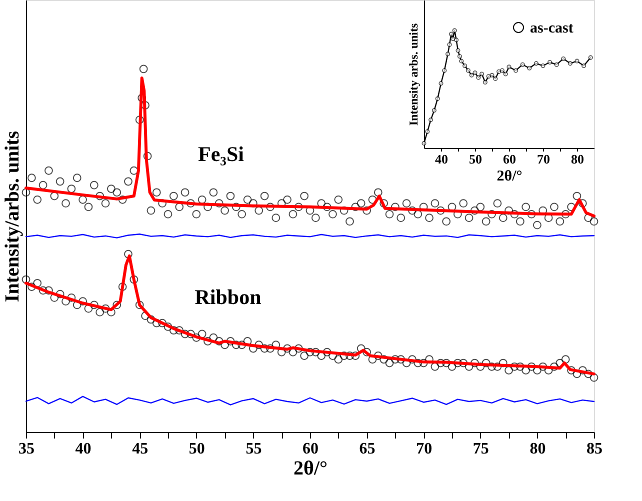  I want to click on y-axis-title: Intensity arbs. units, so click(413, 74).